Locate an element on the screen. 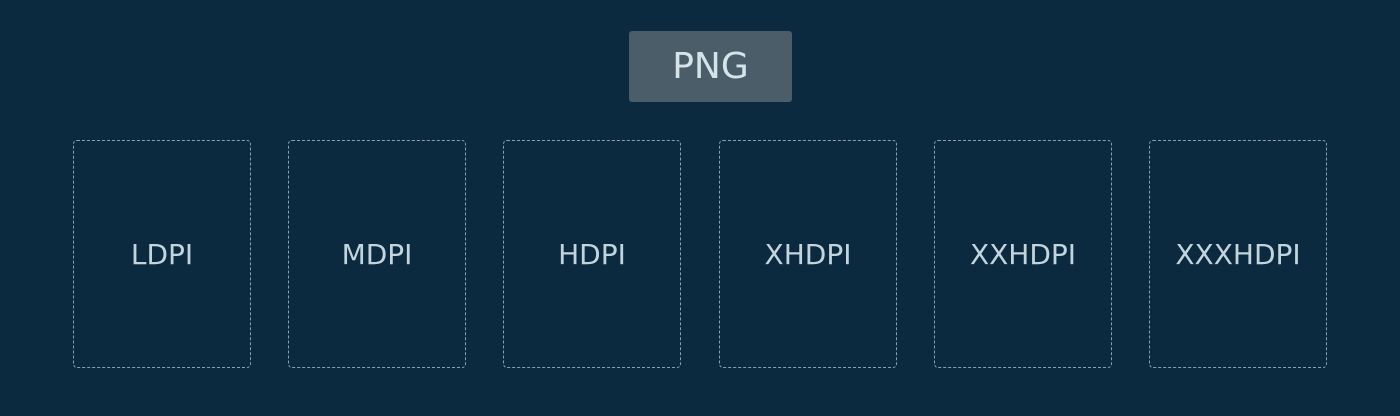  density-slot-xxxhdpi: XXXHDPI is located at coordinates (1238, 254).